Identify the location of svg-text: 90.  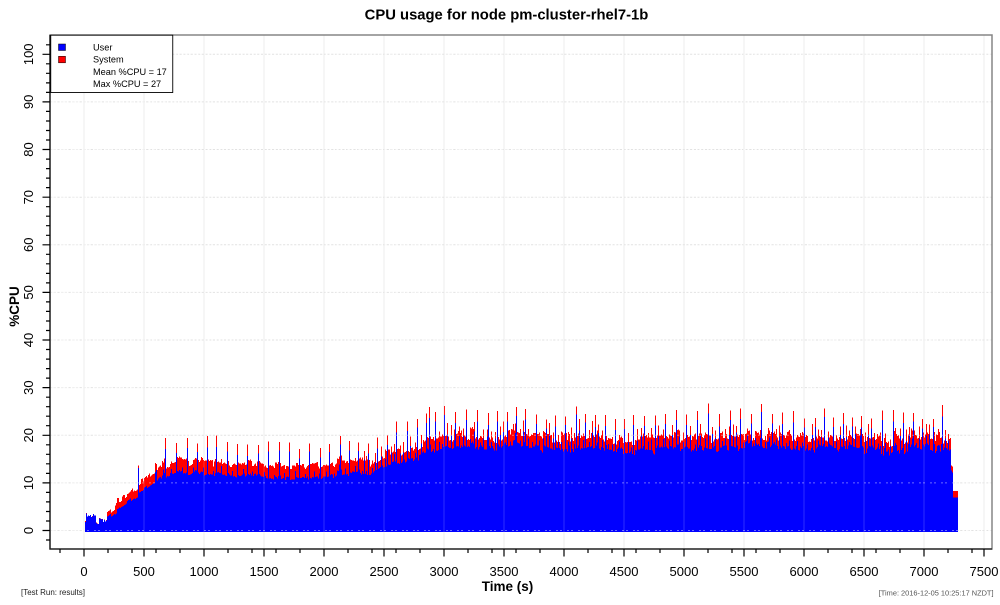
(28, 102).